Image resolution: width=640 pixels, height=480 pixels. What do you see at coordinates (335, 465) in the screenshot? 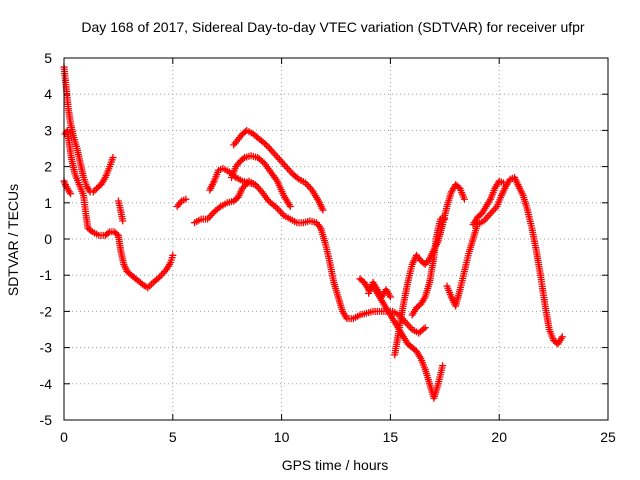
I see `x-axis-label: GPS time / hours` at bounding box center [335, 465].